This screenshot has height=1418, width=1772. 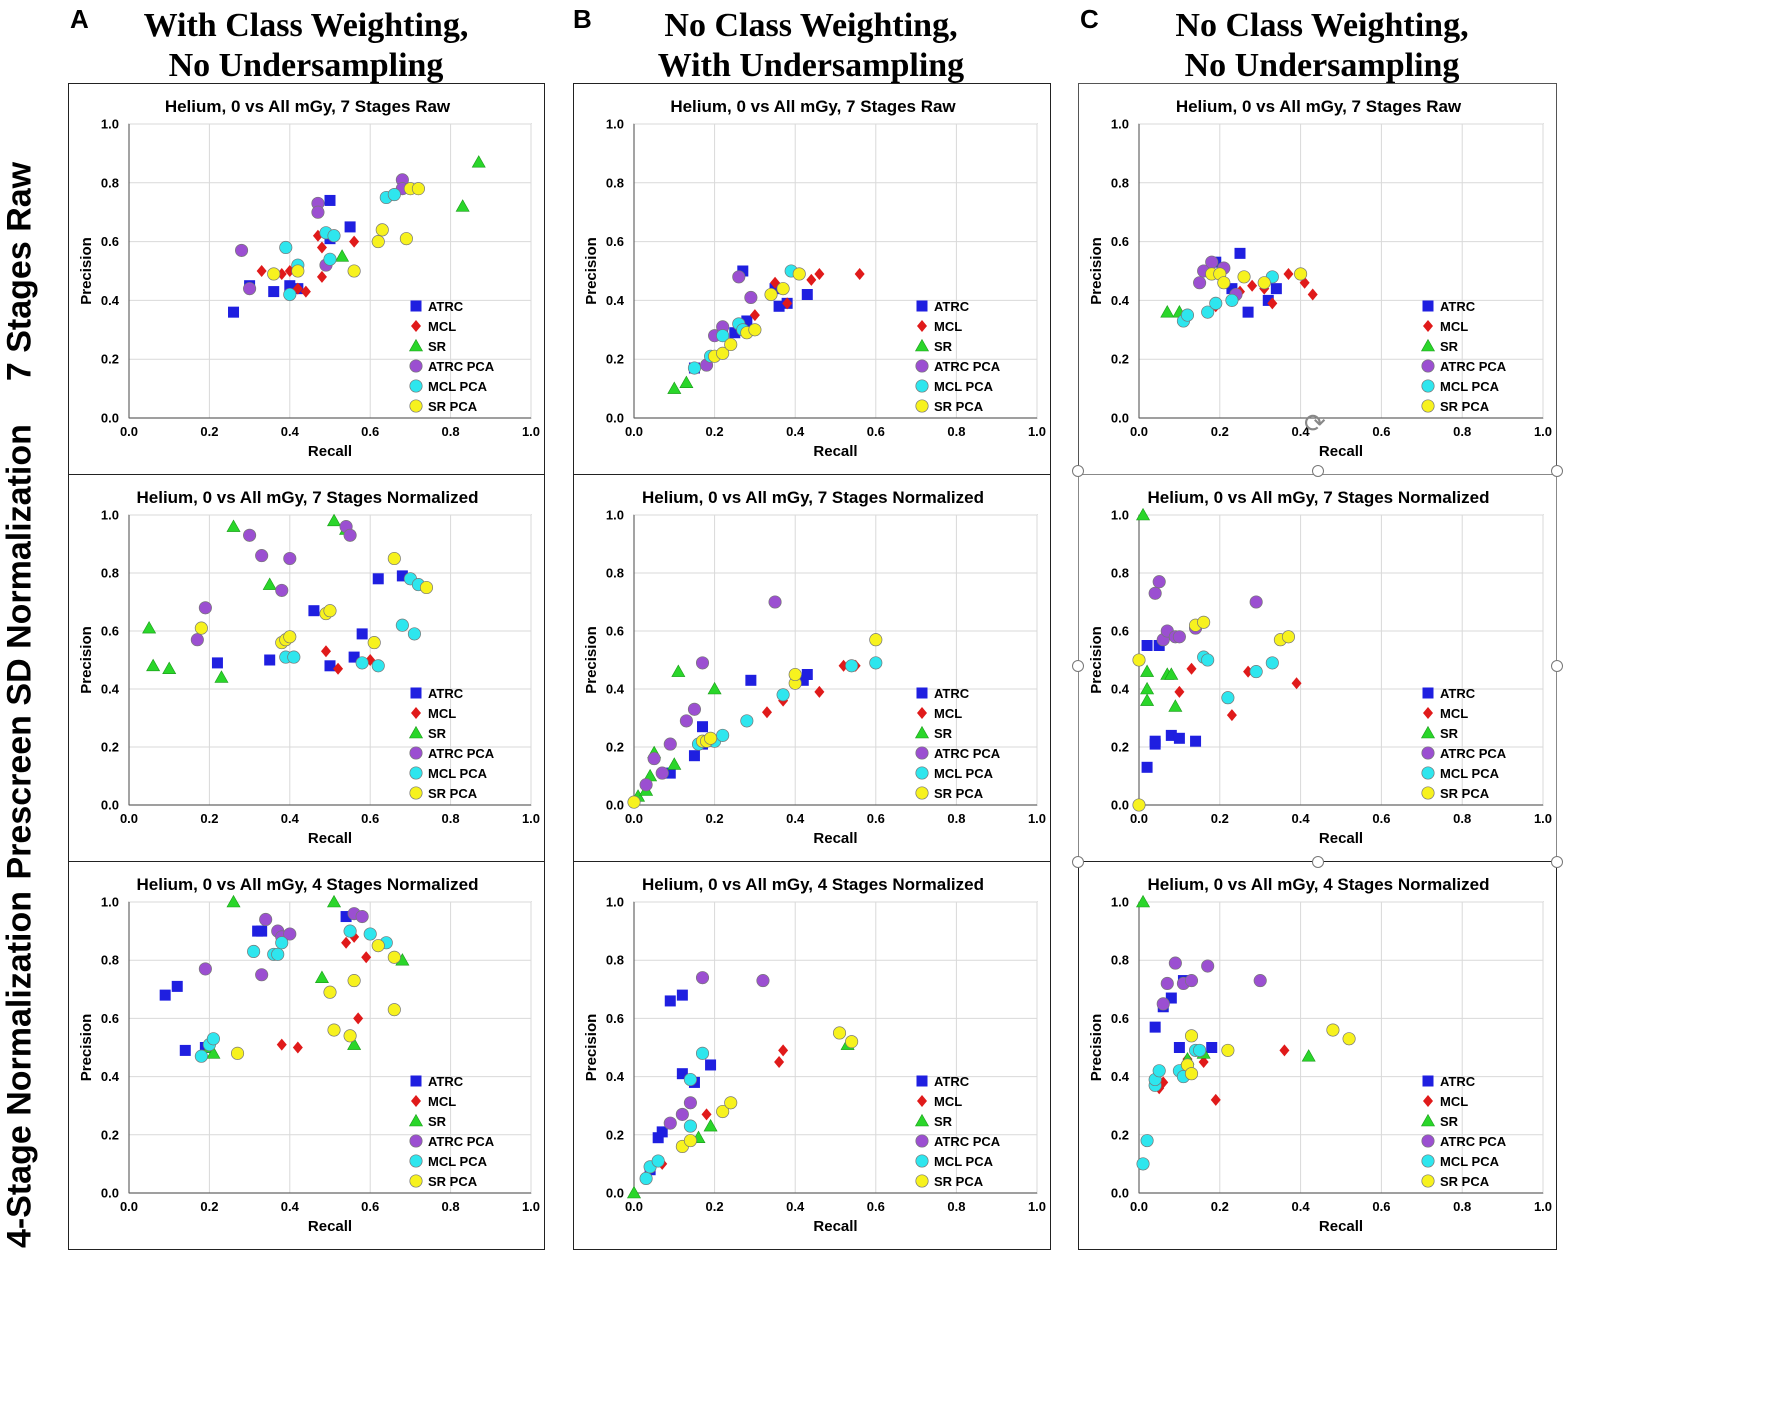 What do you see at coordinates (1557, 666) in the screenshot?
I see `resize-handle-middle-right` at bounding box center [1557, 666].